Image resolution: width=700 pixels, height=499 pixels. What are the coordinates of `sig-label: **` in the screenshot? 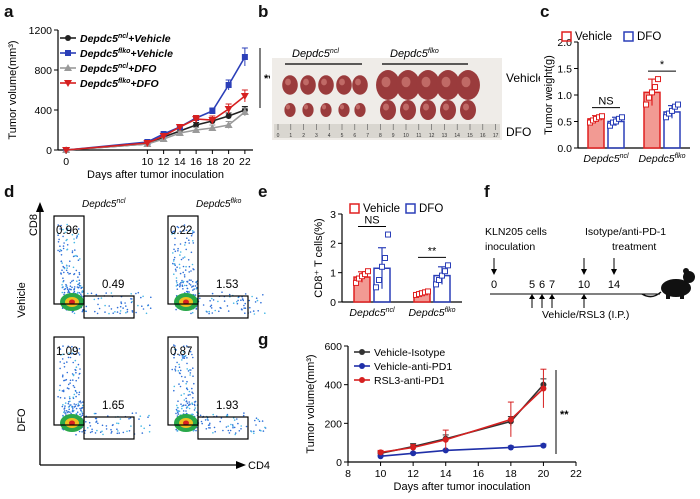 It's located at (267, 79).